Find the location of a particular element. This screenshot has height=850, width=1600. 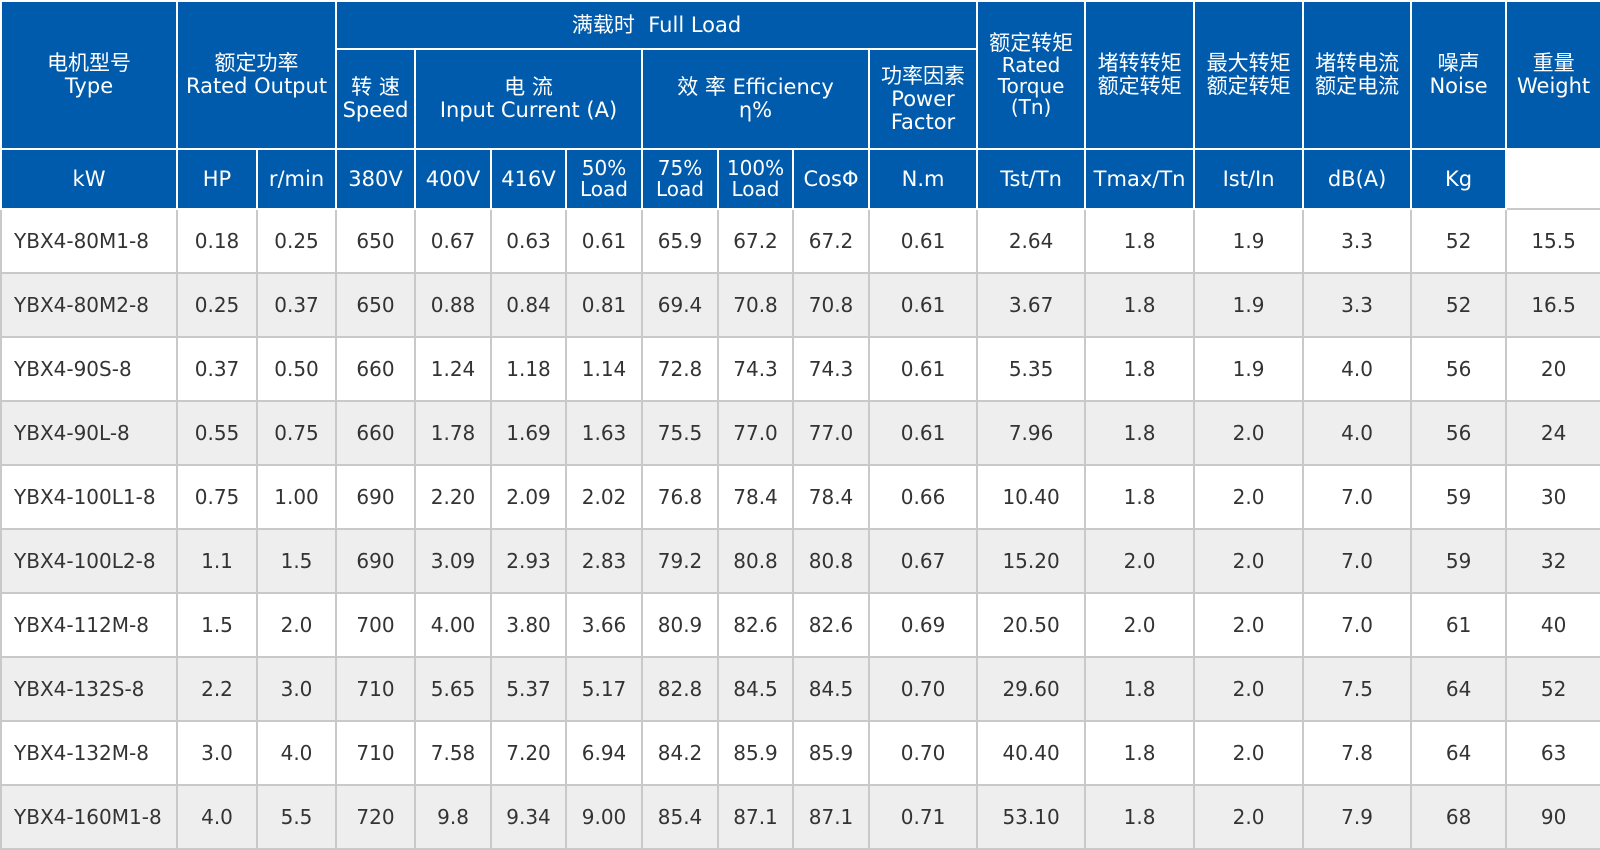

table-cell: 2.64 is located at coordinates (1031, 241).